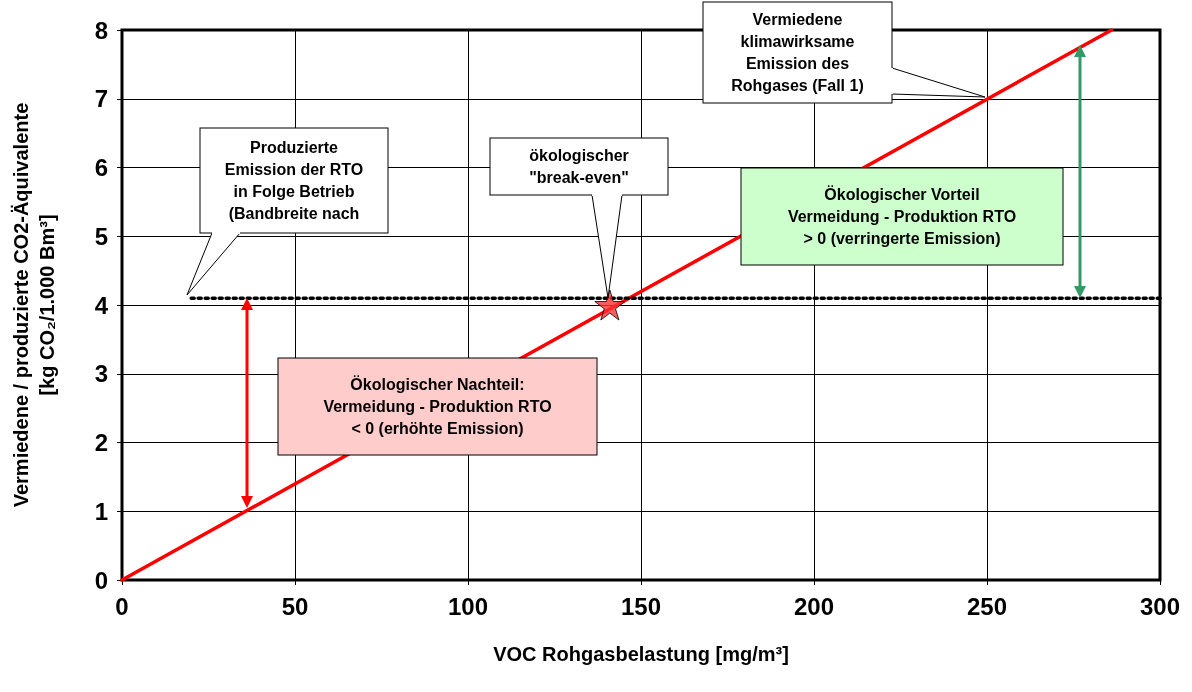  What do you see at coordinates (295, 606) in the screenshot?
I see `x-tick-label: 50` at bounding box center [295, 606].